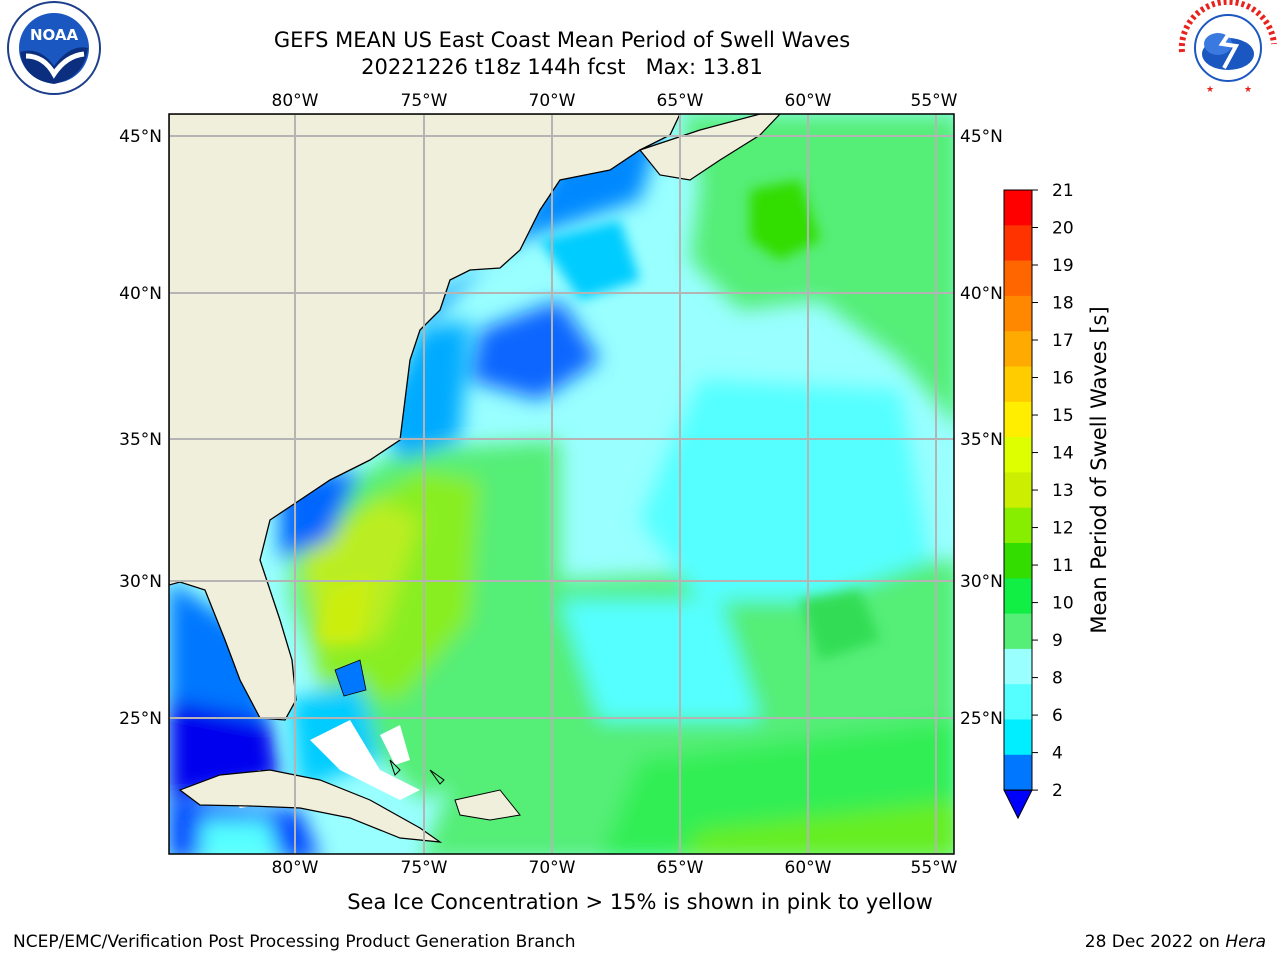 The image size is (1280, 960). What do you see at coordinates (1063, 191) in the screenshot?
I see `colorbar-tick-label: 21` at bounding box center [1063, 191].